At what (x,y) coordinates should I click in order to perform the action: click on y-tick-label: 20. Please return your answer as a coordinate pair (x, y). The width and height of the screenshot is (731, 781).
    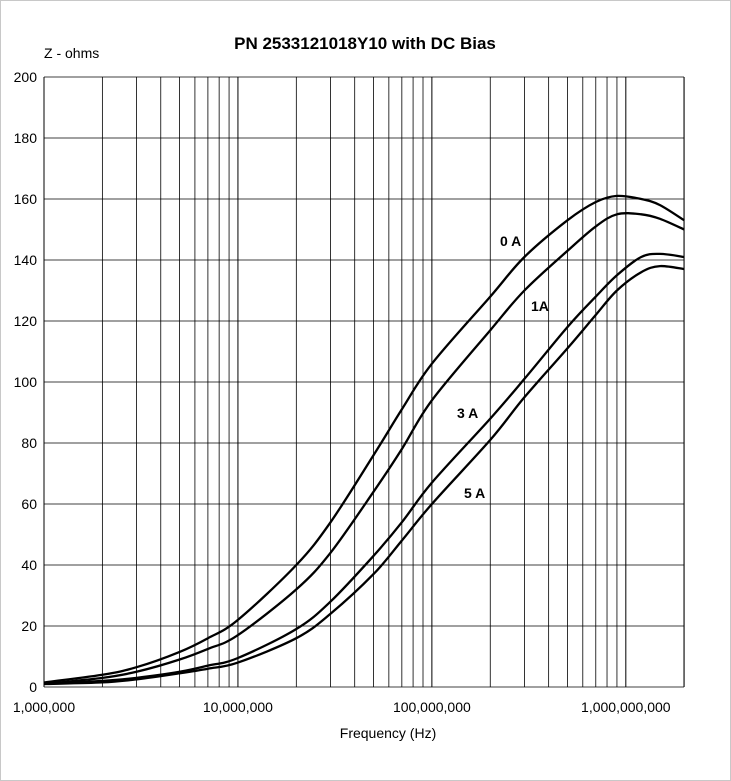
    Looking at the image, I should click on (29, 626).